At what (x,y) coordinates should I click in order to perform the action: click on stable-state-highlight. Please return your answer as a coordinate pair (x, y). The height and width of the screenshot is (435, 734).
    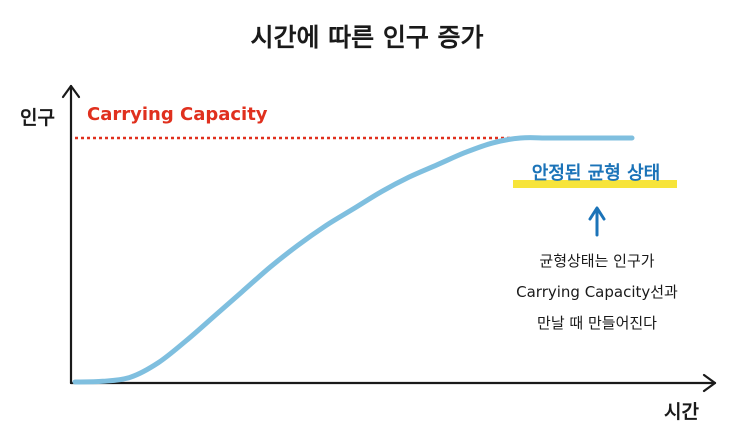
    Looking at the image, I should click on (595, 184).